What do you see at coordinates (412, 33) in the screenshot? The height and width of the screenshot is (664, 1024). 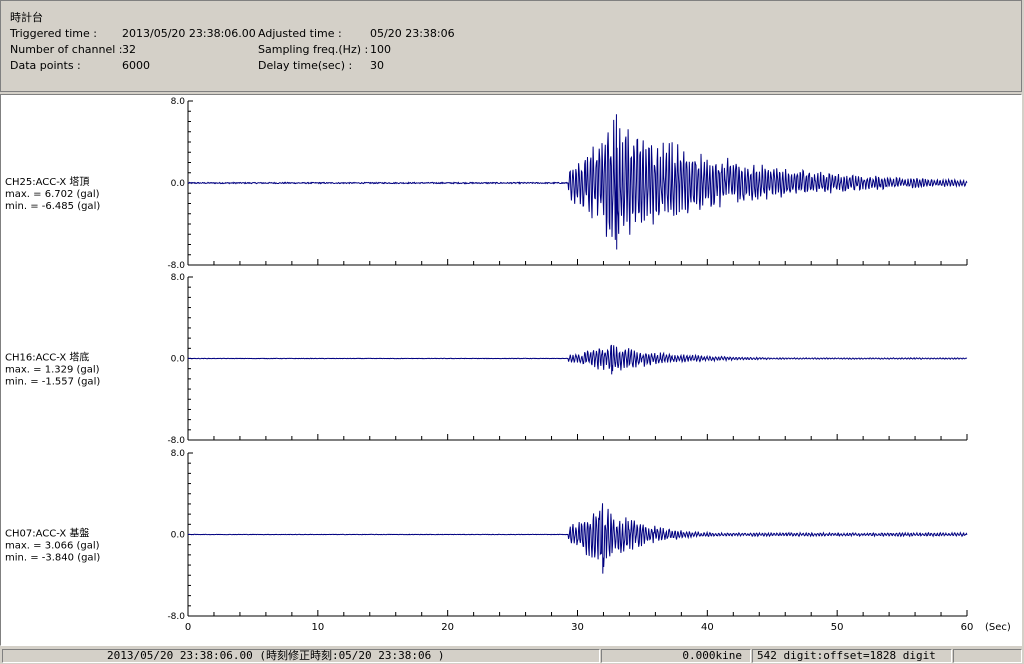 I see `adjusted-time-value: 05/20 23:38:06` at bounding box center [412, 33].